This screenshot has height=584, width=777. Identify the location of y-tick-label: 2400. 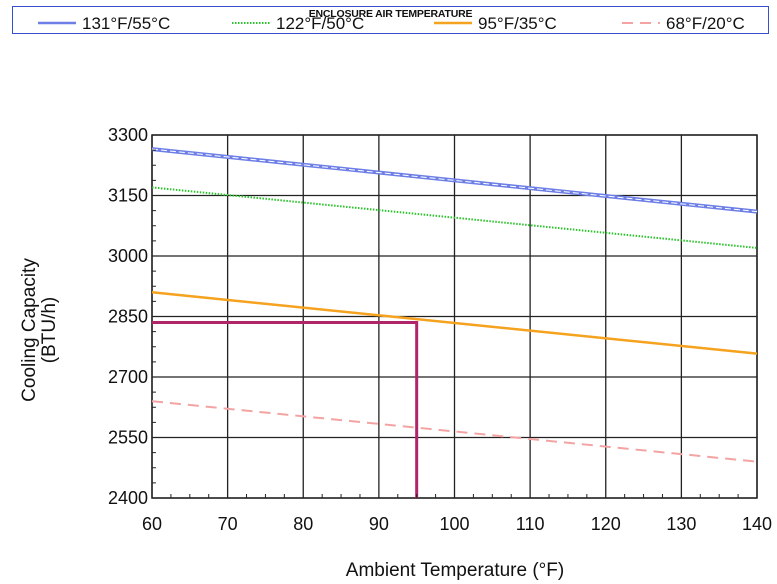
(128, 498).